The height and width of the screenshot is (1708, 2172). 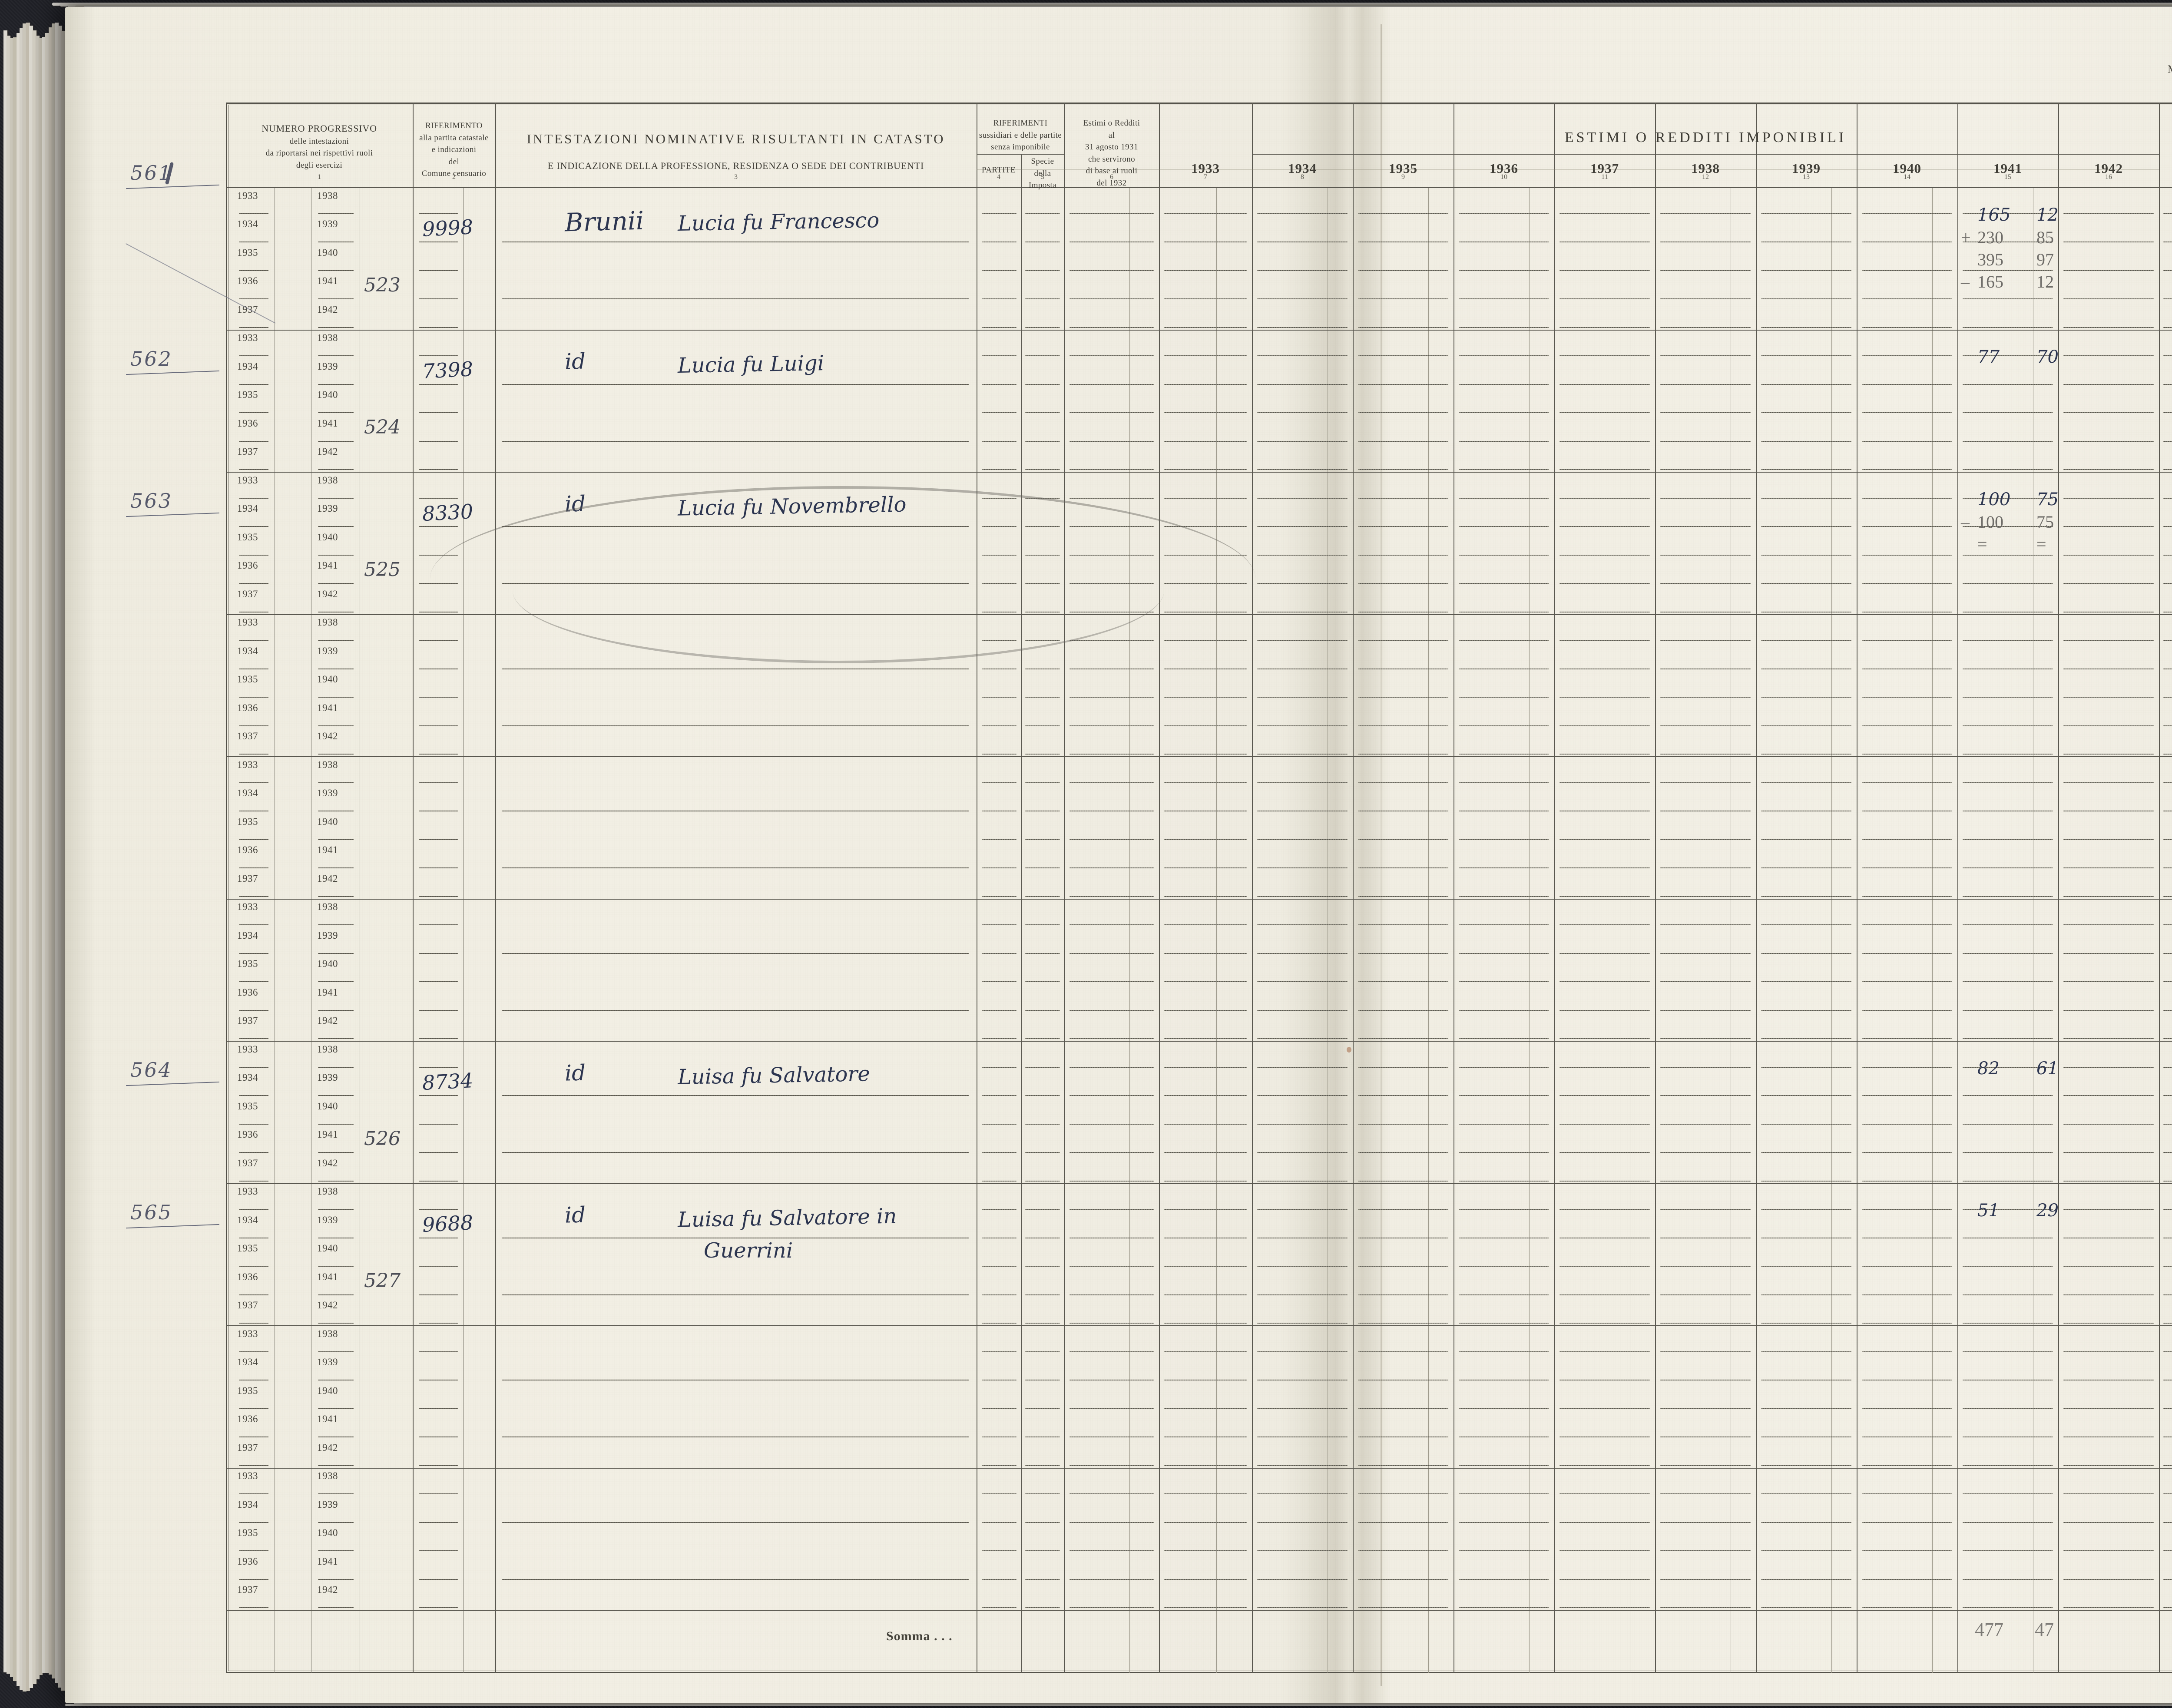 I want to click on col17-title: ESENZIONI, so click(x=2165, y=122).